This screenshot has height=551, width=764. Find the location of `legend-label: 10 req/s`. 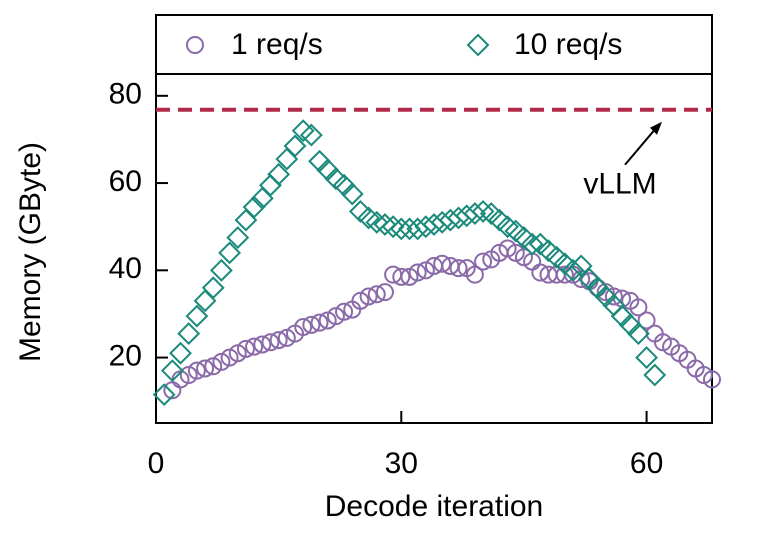

legend-label: 10 req/s is located at coordinates (568, 44).